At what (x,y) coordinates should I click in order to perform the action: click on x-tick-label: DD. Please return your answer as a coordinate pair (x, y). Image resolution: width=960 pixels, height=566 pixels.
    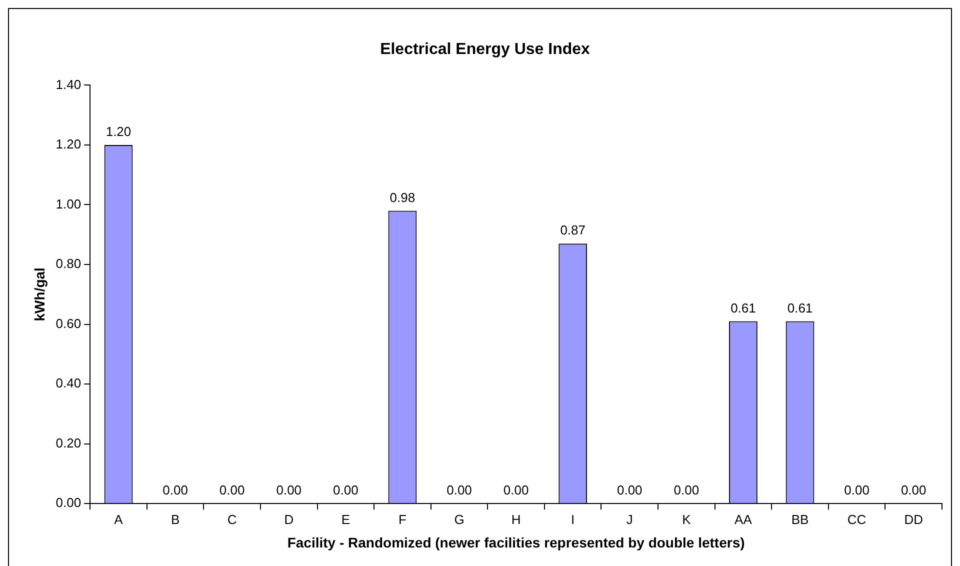
    Looking at the image, I should click on (913, 519).